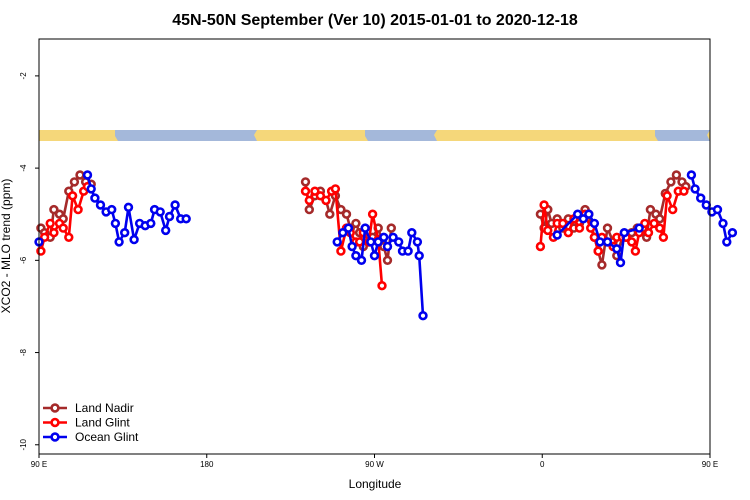  Describe the element at coordinates (207, 464) in the screenshot. I see `x-tick-label: 180` at that location.